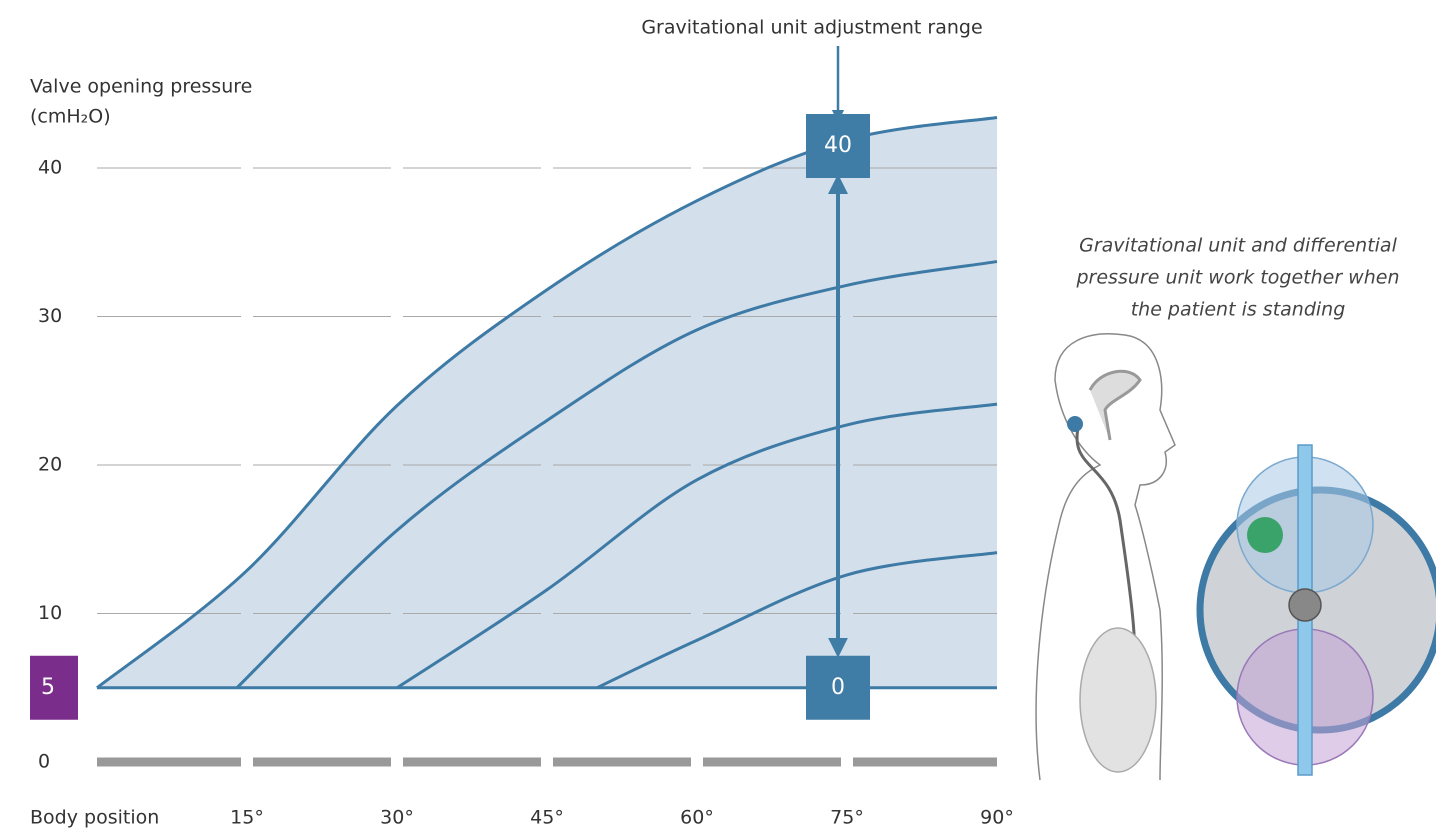 This screenshot has width=1436, height=837. What do you see at coordinates (247, 818) in the screenshot?
I see `x-tick-label: 15°` at bounding box center [247, 818].